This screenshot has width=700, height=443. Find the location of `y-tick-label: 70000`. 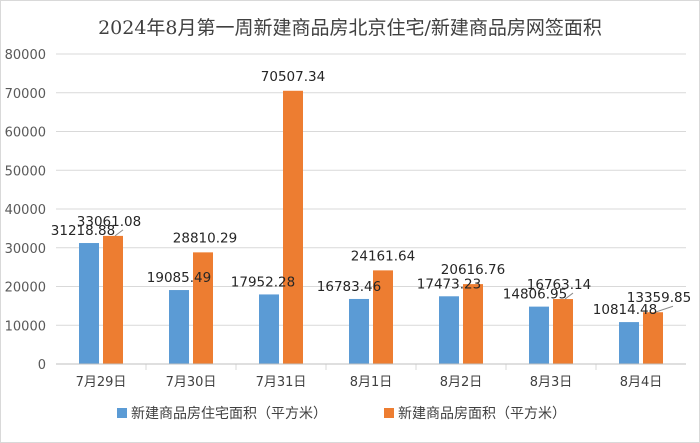

y-tick-label: 70000 is located at coordinates (25, 94).